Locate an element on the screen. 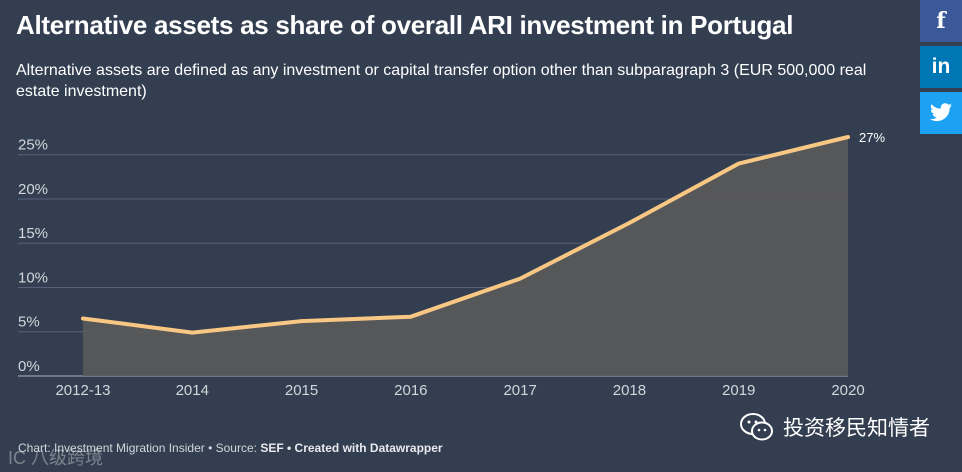  twitter-icon is located at coordinates (941, 112).